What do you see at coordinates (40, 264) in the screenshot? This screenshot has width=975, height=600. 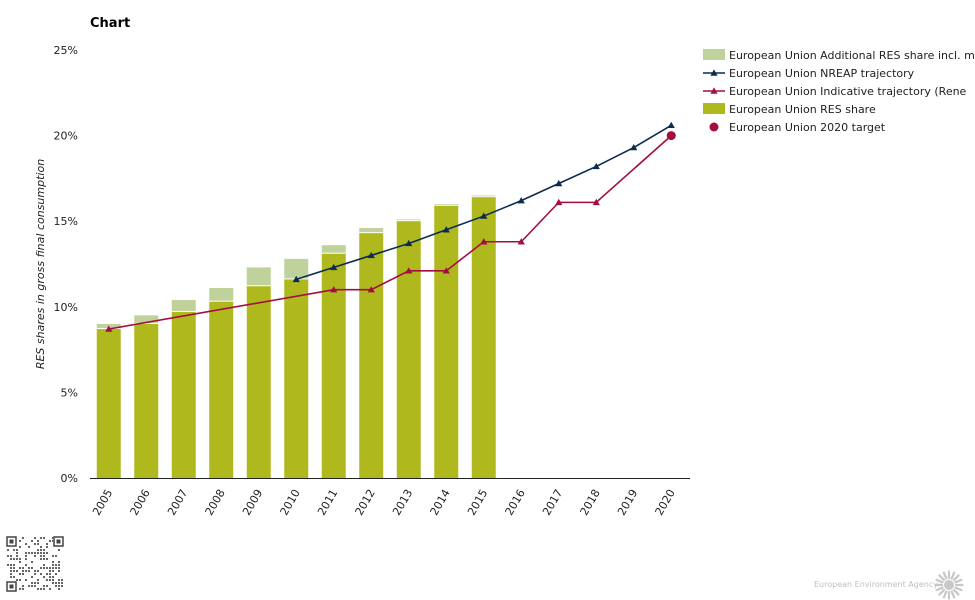 I see `y-axis-title: RES shares in gross final consumption` at bounding box center [40, 264].